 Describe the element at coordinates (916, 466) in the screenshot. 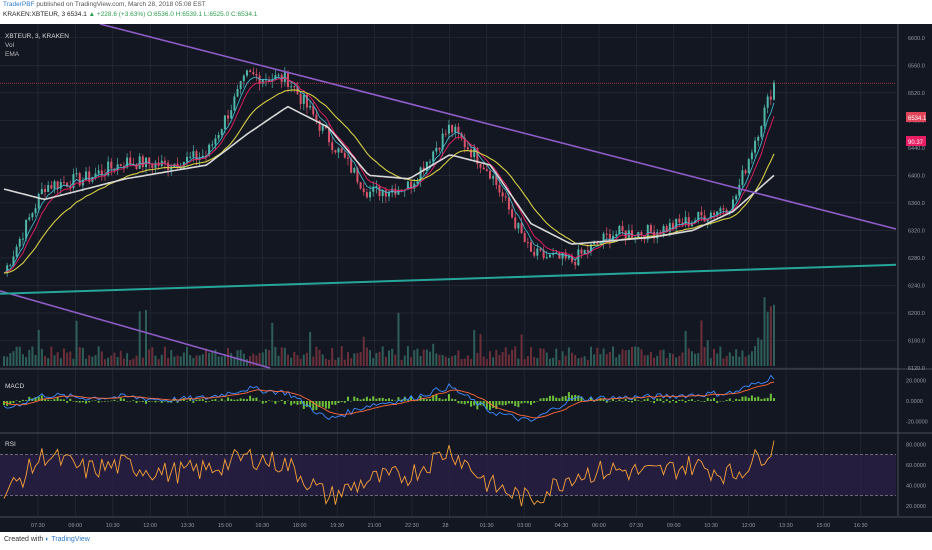

I see `rsi-axis-label: 60.0000` at that location.